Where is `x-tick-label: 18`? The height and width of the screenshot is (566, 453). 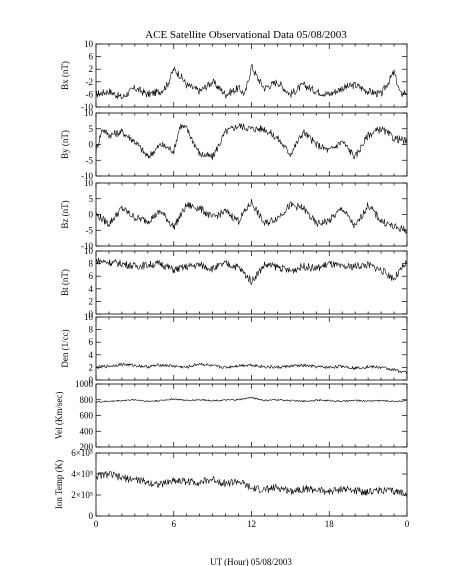
x-tick-label: 18 is located at coordinates (330, 524).